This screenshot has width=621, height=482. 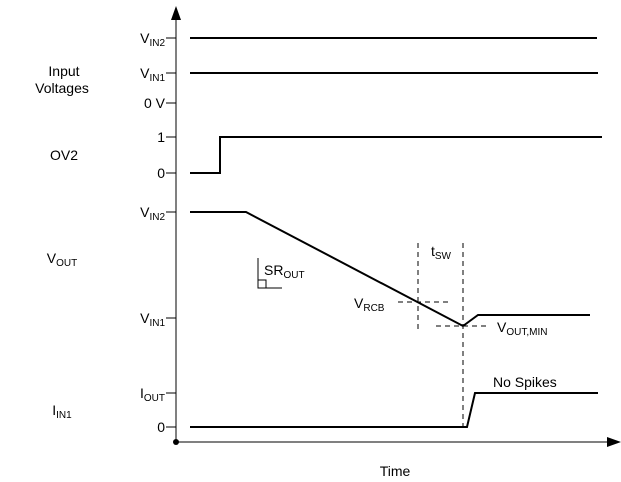 What do you see at coordinates (269, 273) in the screenshot?
I see `slew-icon` at bounding box center [269, 273].